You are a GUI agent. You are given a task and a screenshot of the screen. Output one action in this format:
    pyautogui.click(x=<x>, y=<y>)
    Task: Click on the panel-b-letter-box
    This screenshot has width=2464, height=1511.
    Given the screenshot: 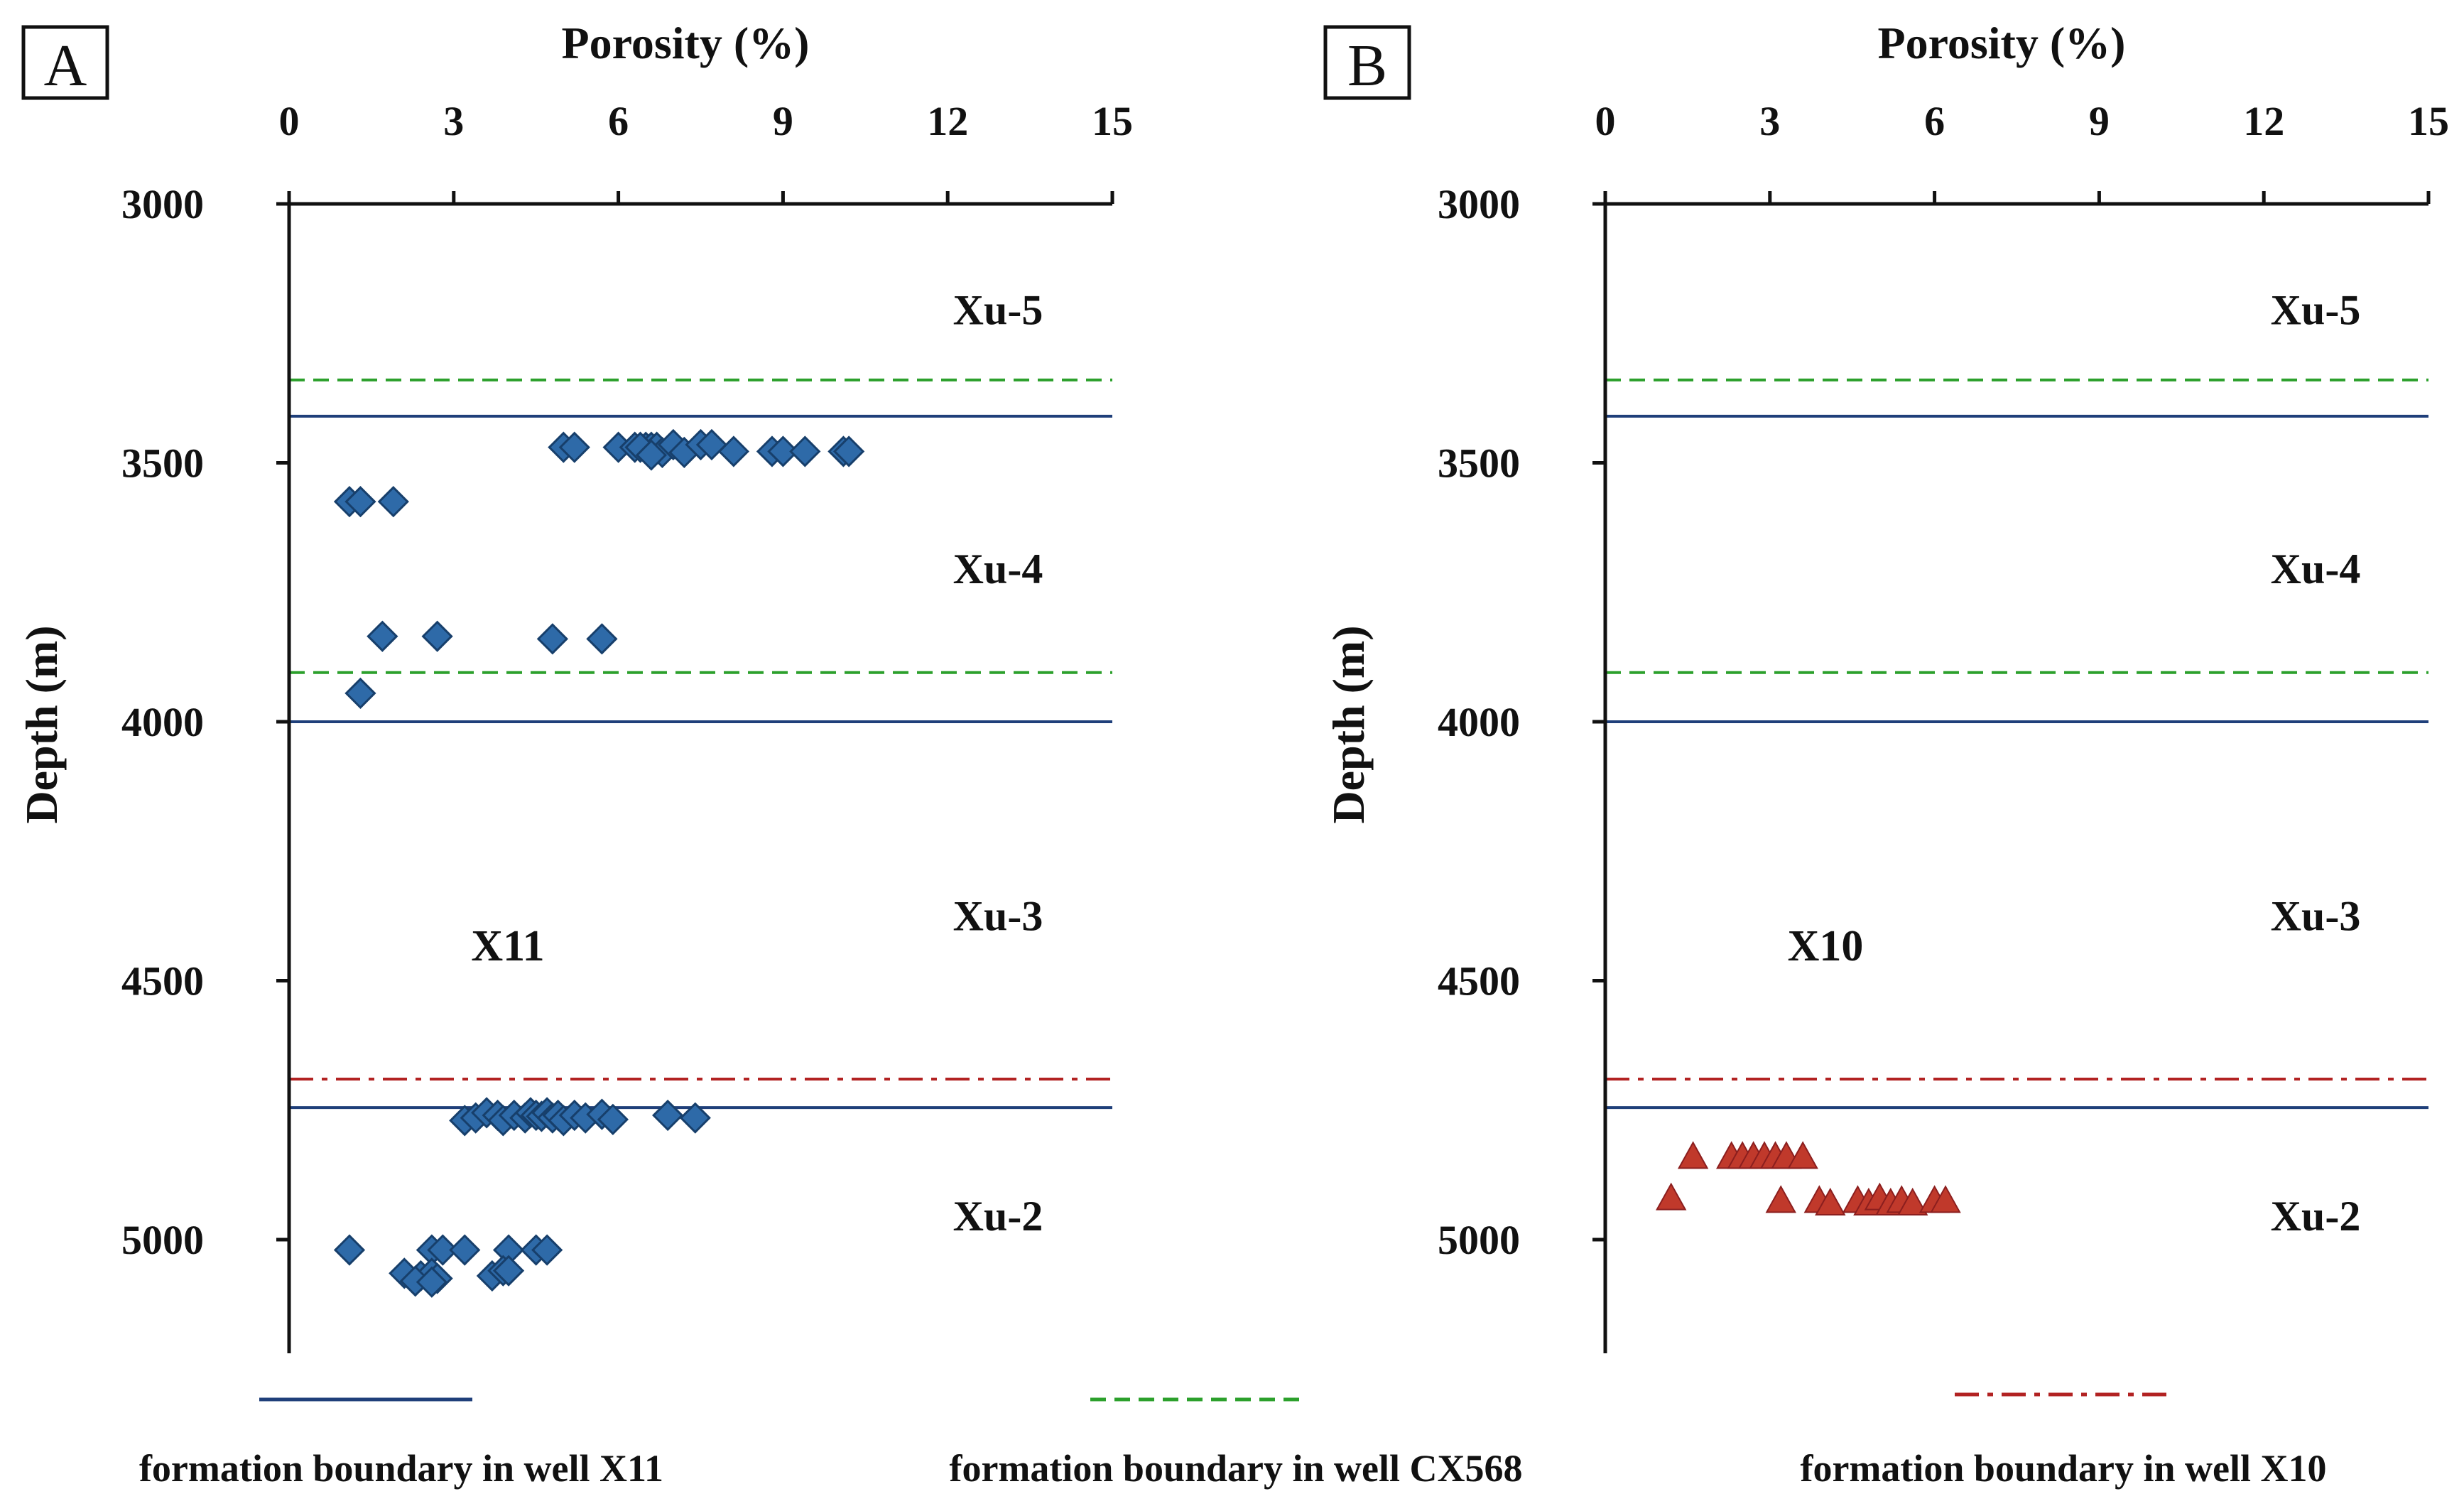 What is the action you would take?
    pyautogui.click(x=1367, y=62)
    